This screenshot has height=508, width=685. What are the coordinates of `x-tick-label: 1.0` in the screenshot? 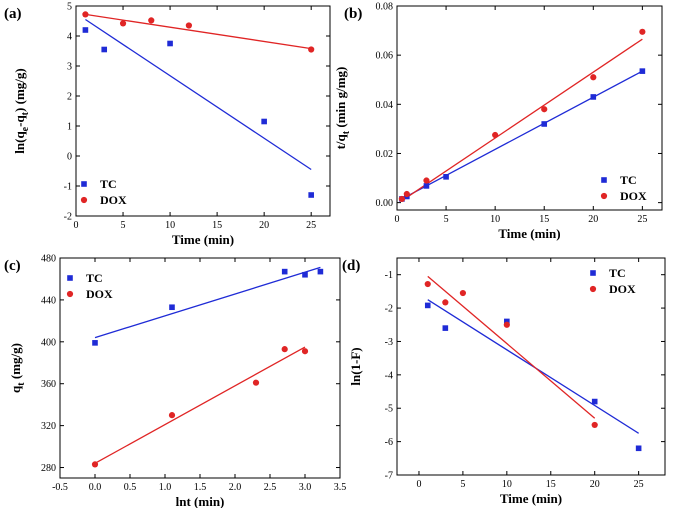 It's located at (165, 487).